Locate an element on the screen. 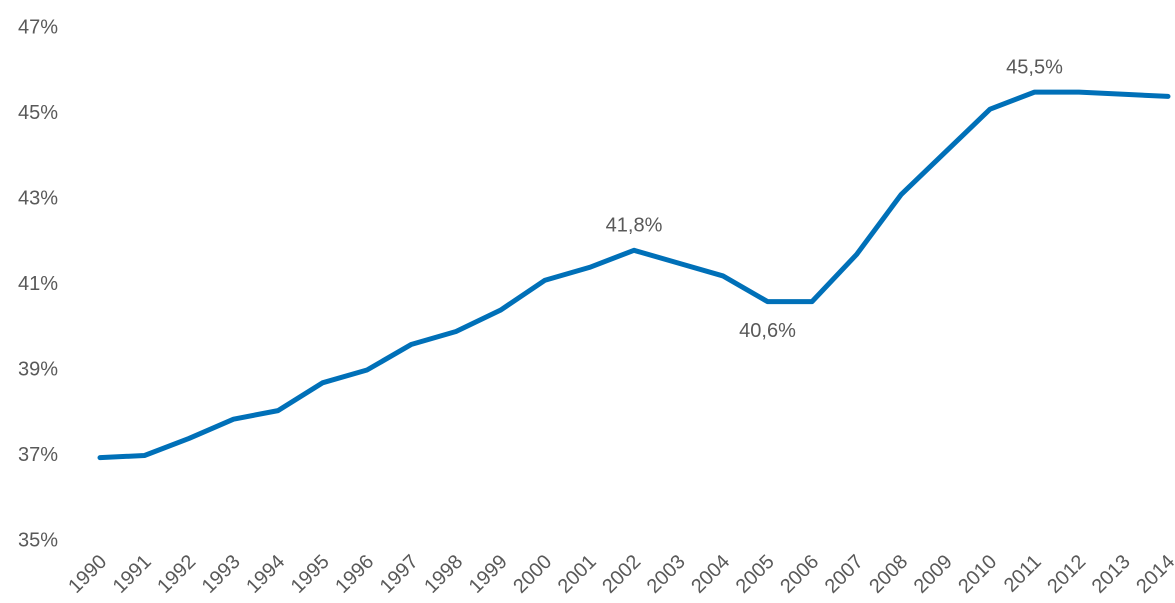  y-tick-label: 45% is located at coordinates (38, 113).